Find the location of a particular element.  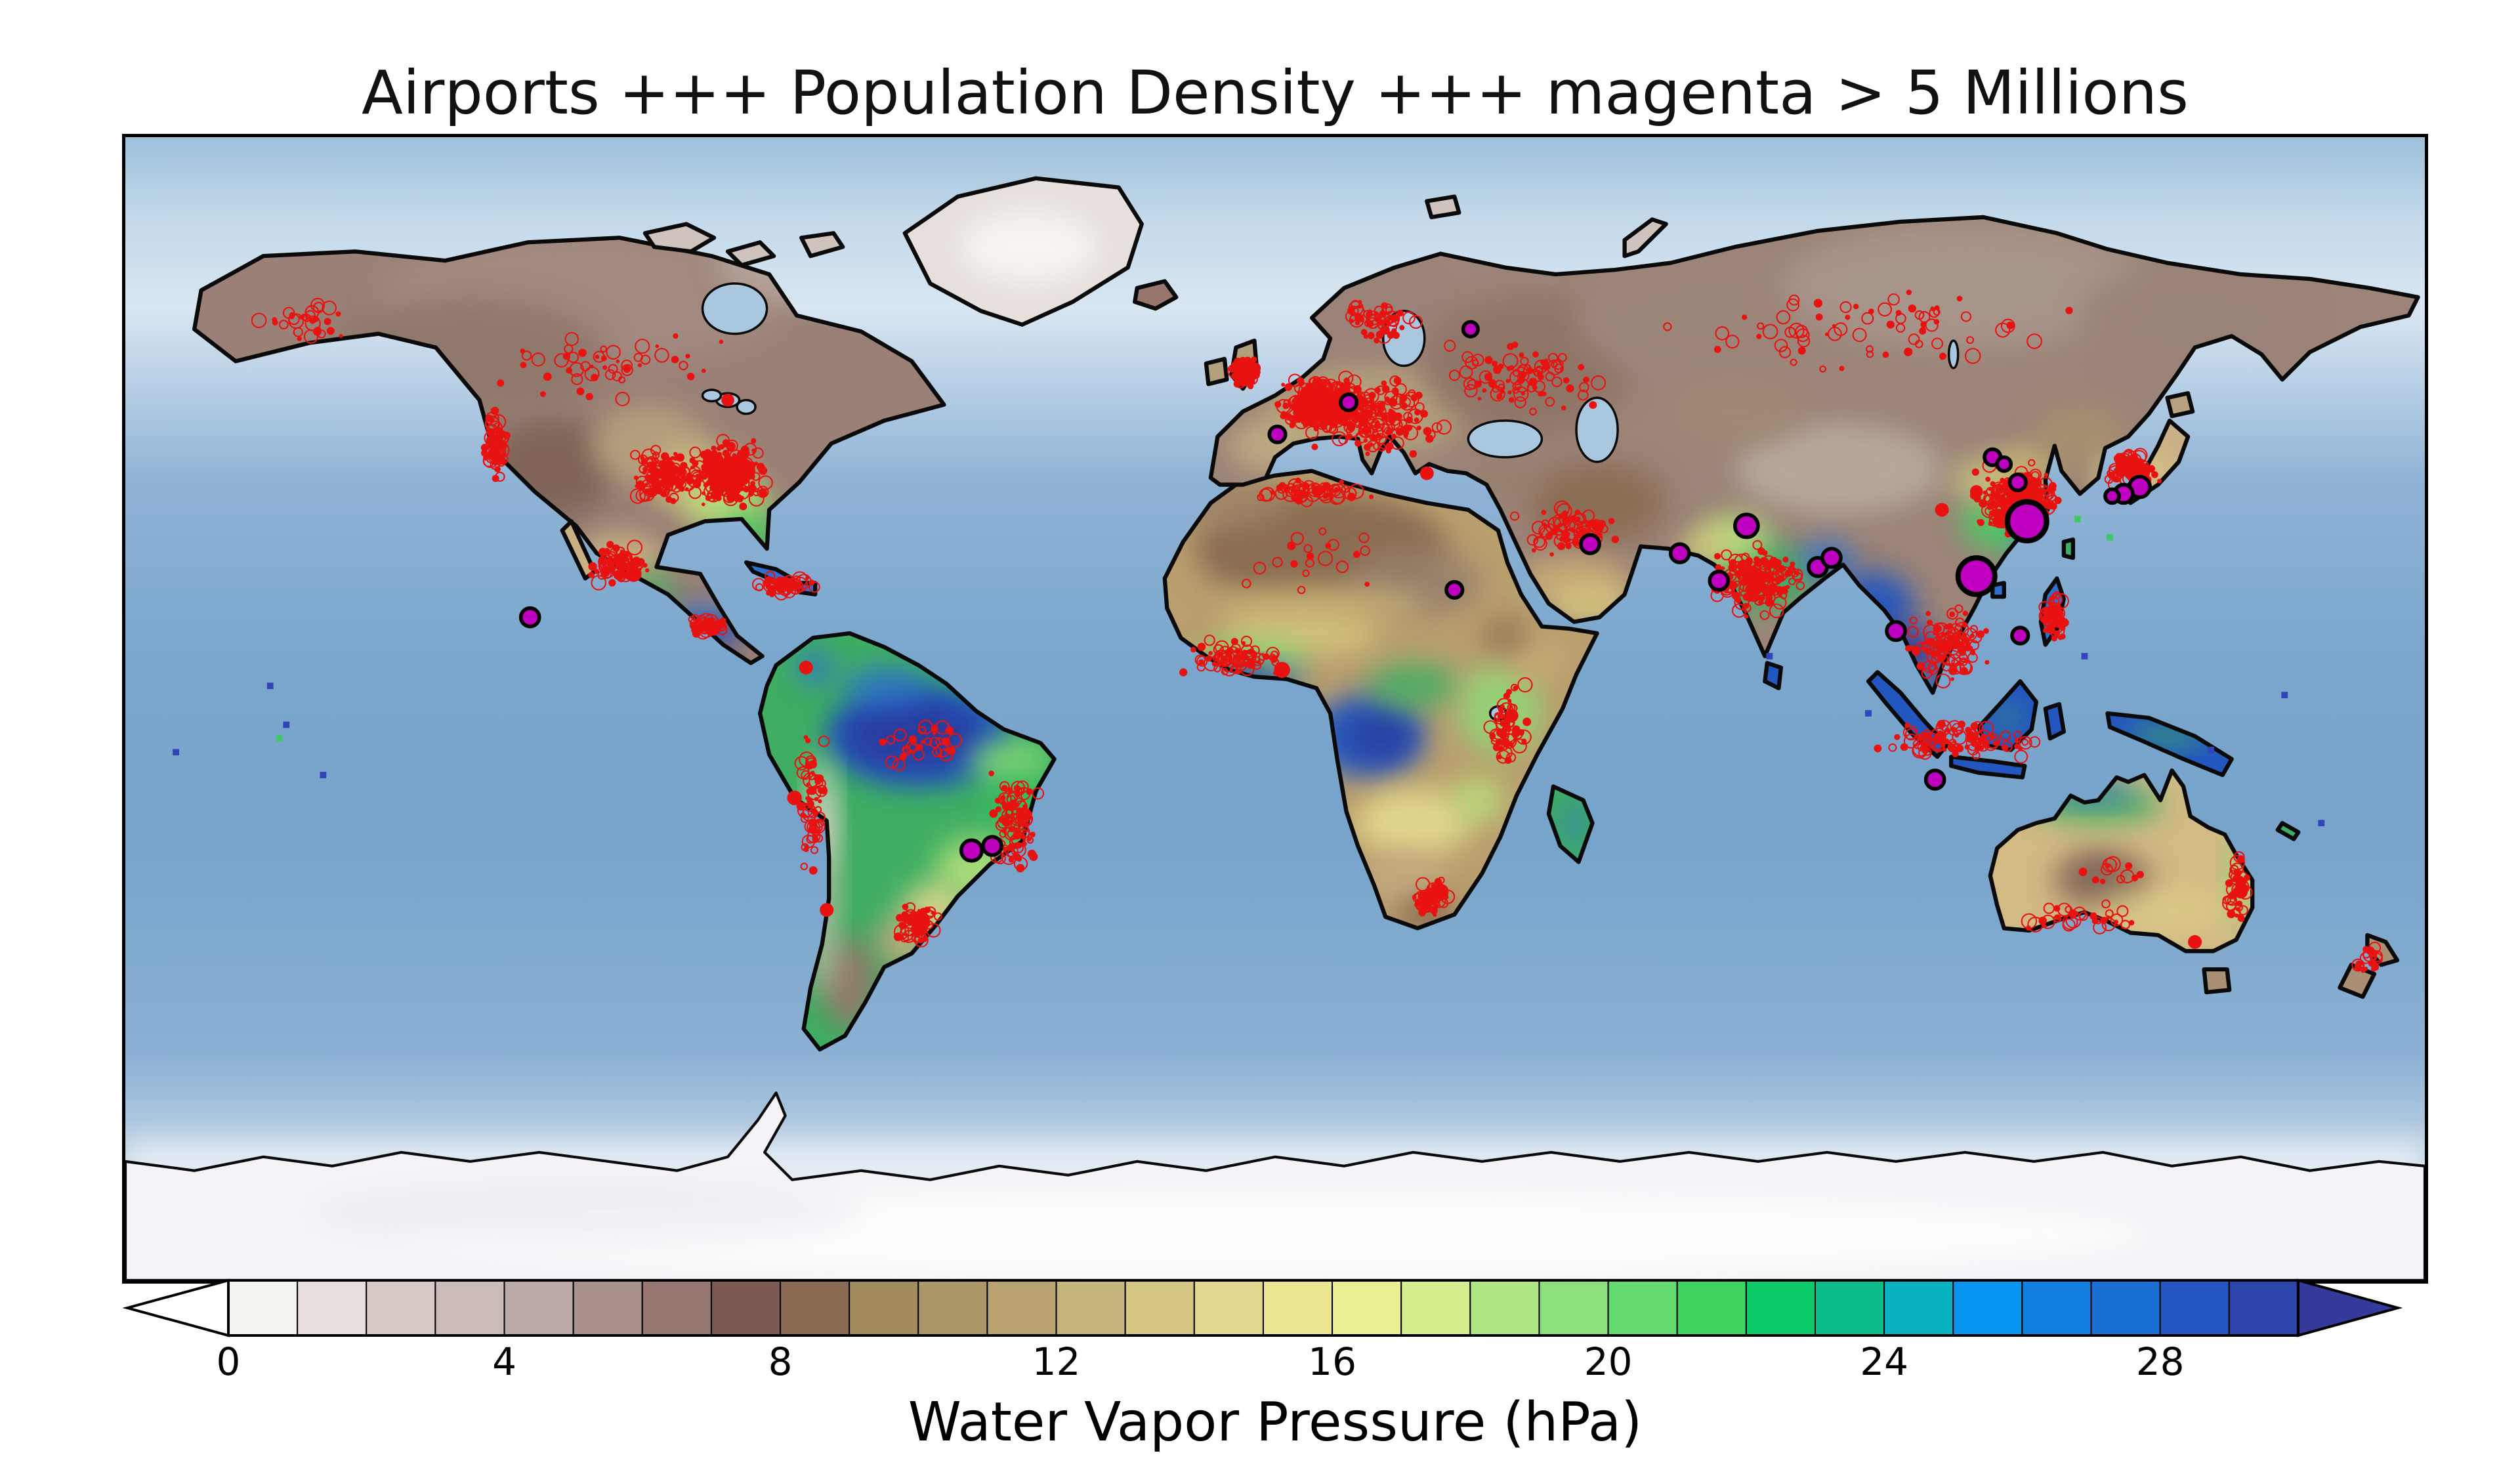

landmass-taiwan is located at coordinates (2068, 548).